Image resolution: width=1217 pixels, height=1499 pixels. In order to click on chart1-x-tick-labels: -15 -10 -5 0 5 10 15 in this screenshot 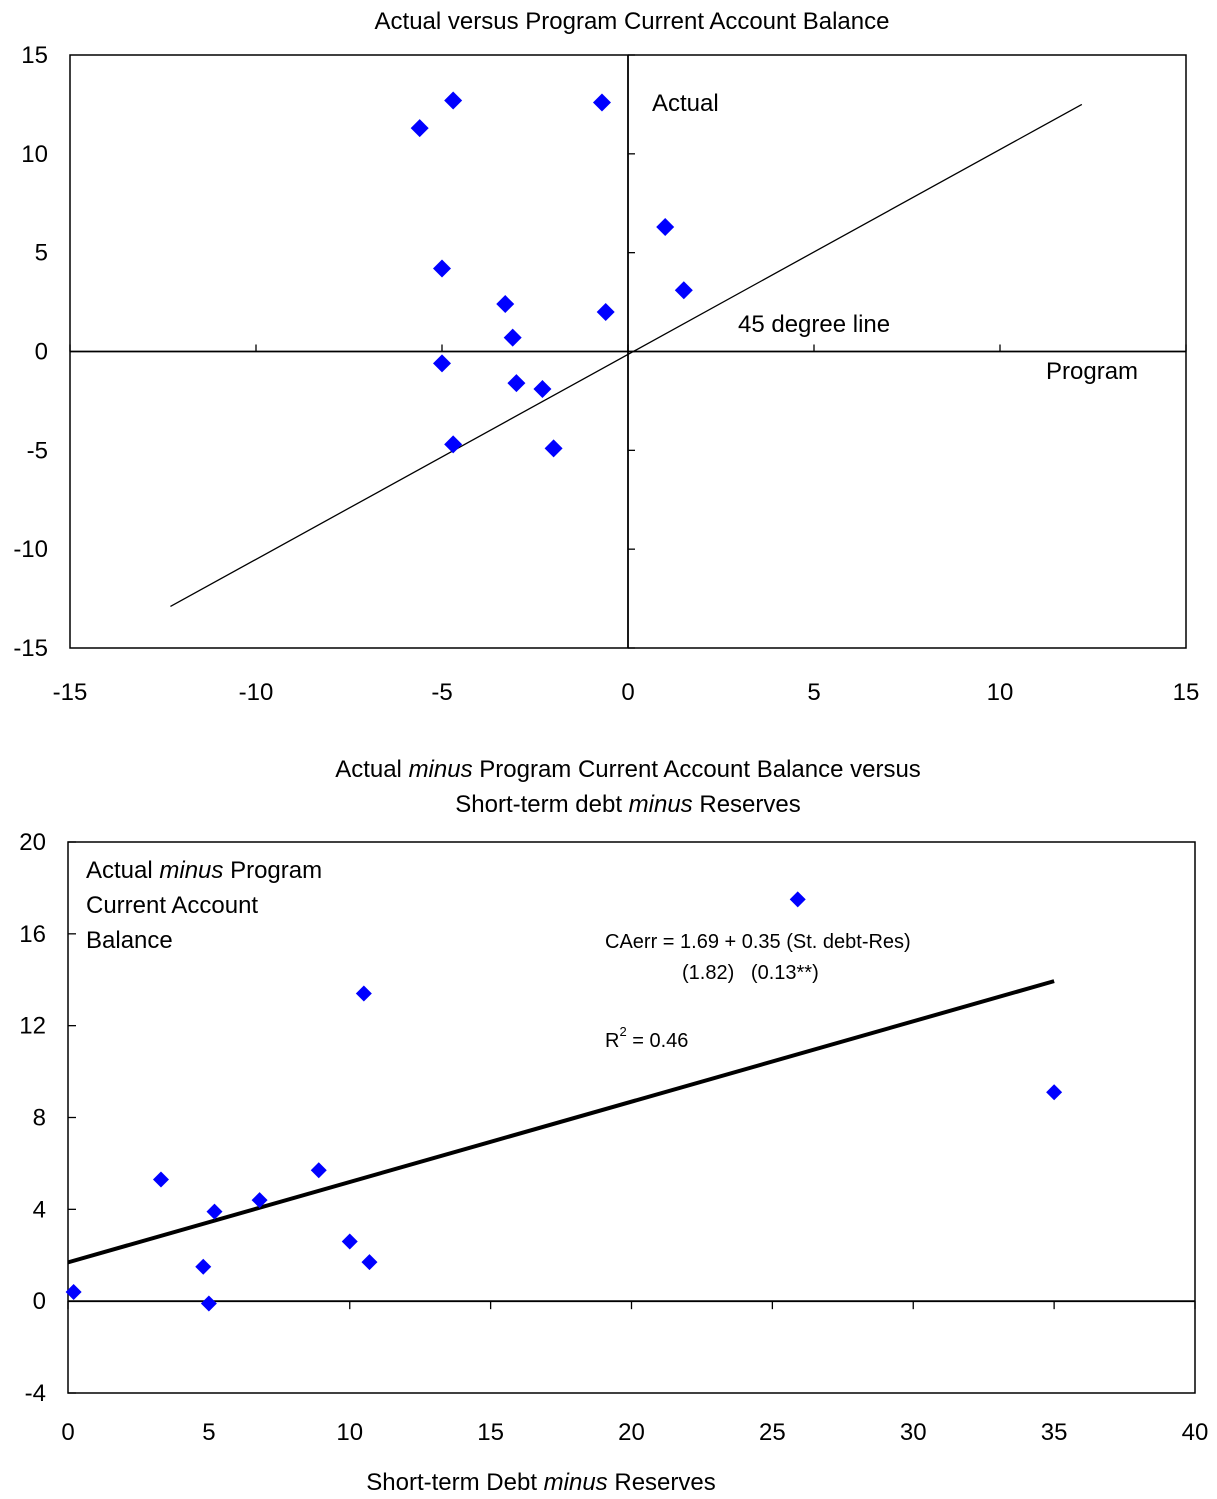, I will do `click(626, 692)`.